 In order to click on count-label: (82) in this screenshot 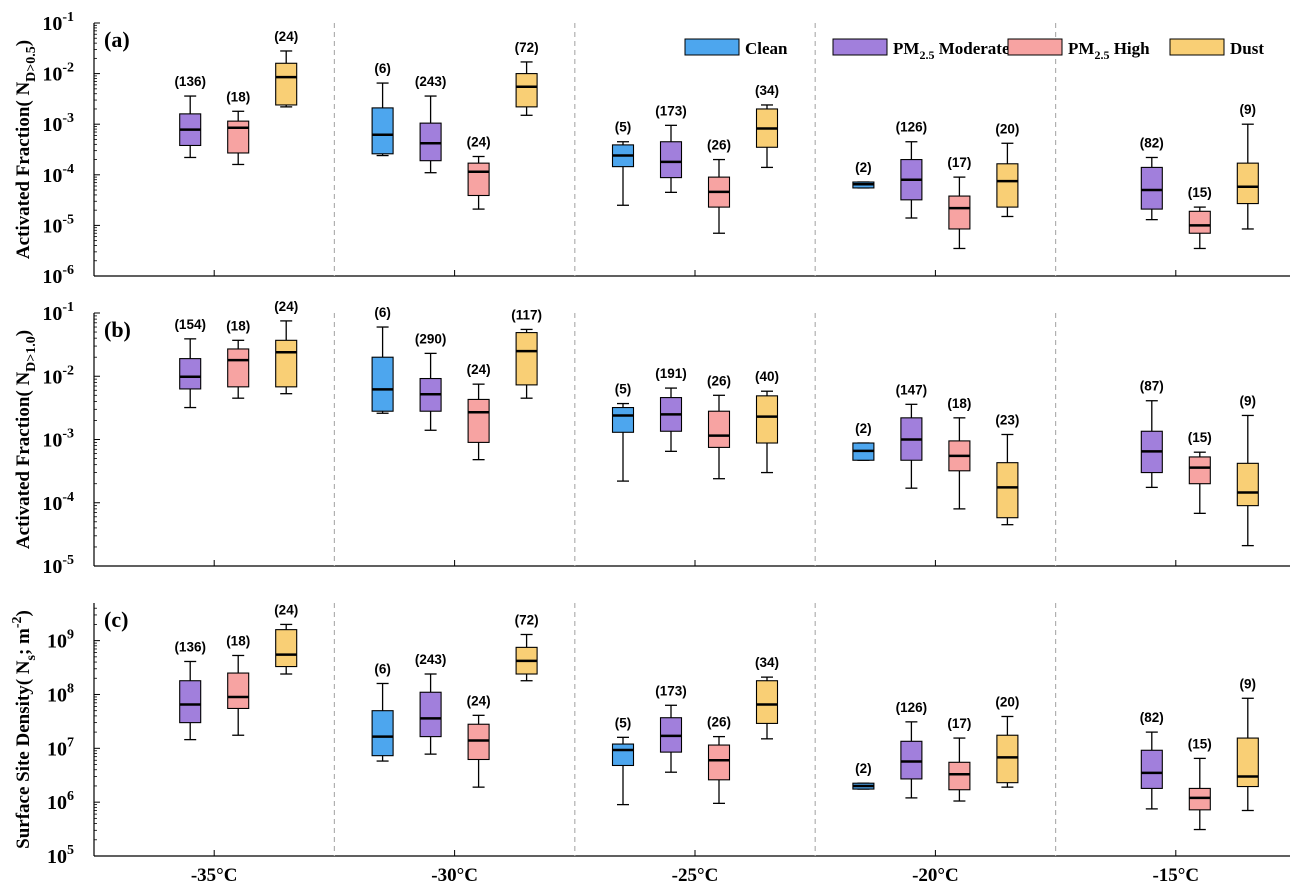, I will do `click(1152, 717)`.